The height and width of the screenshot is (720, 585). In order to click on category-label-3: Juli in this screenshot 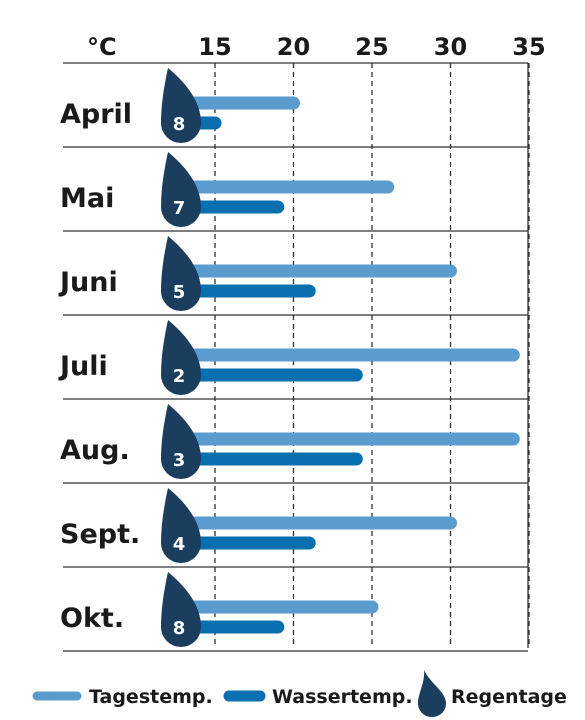, I will do `click(83, 366)`.